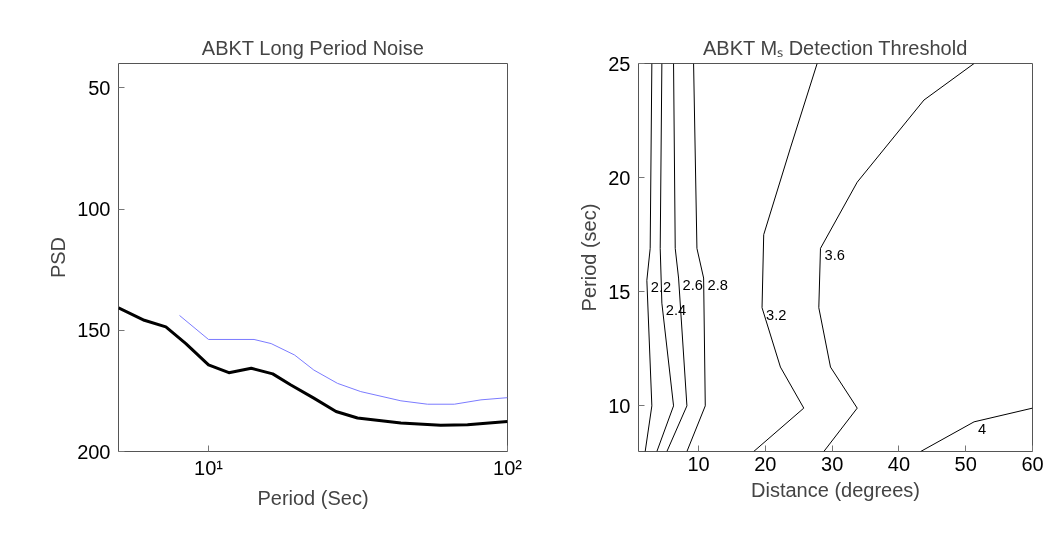 Image resolution: width=1051 pixels, height=537 pixels. I want to click on y-tick-label: 50, so click(99, 87).